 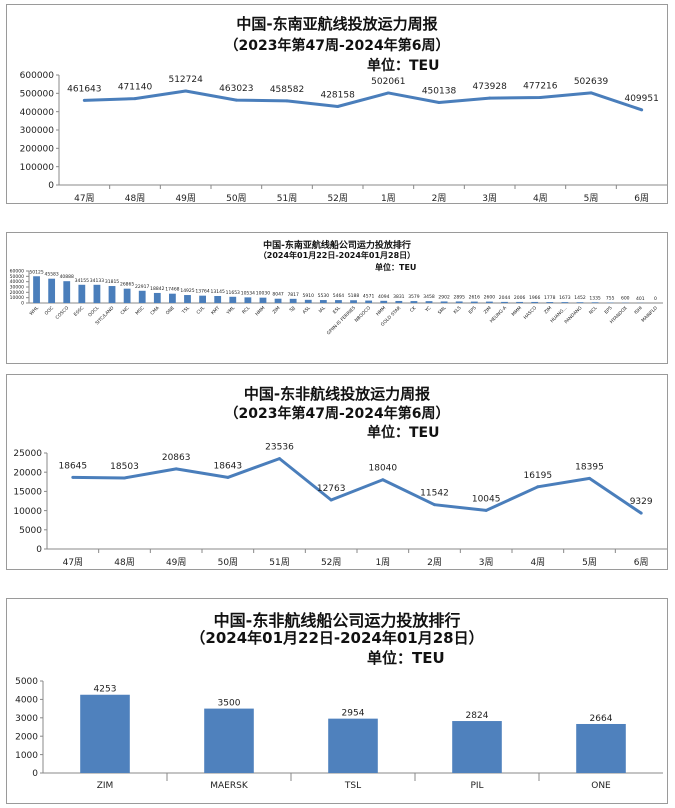 What do you see at coordinates (565, 298) in the screenshot?
I see `chart2-data-label: 1673` at bounding box center [565, 298].